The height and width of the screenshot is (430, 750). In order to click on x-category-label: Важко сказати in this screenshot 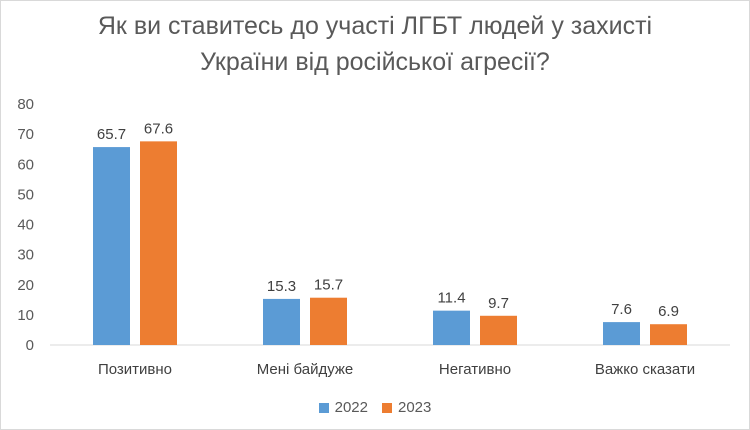, I will do `click(645, 369)`.